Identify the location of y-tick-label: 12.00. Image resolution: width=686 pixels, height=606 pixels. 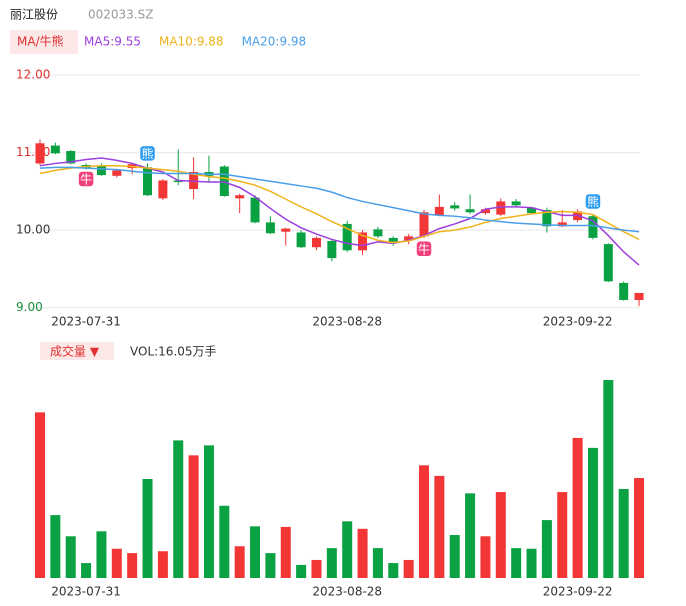
(33, 75).